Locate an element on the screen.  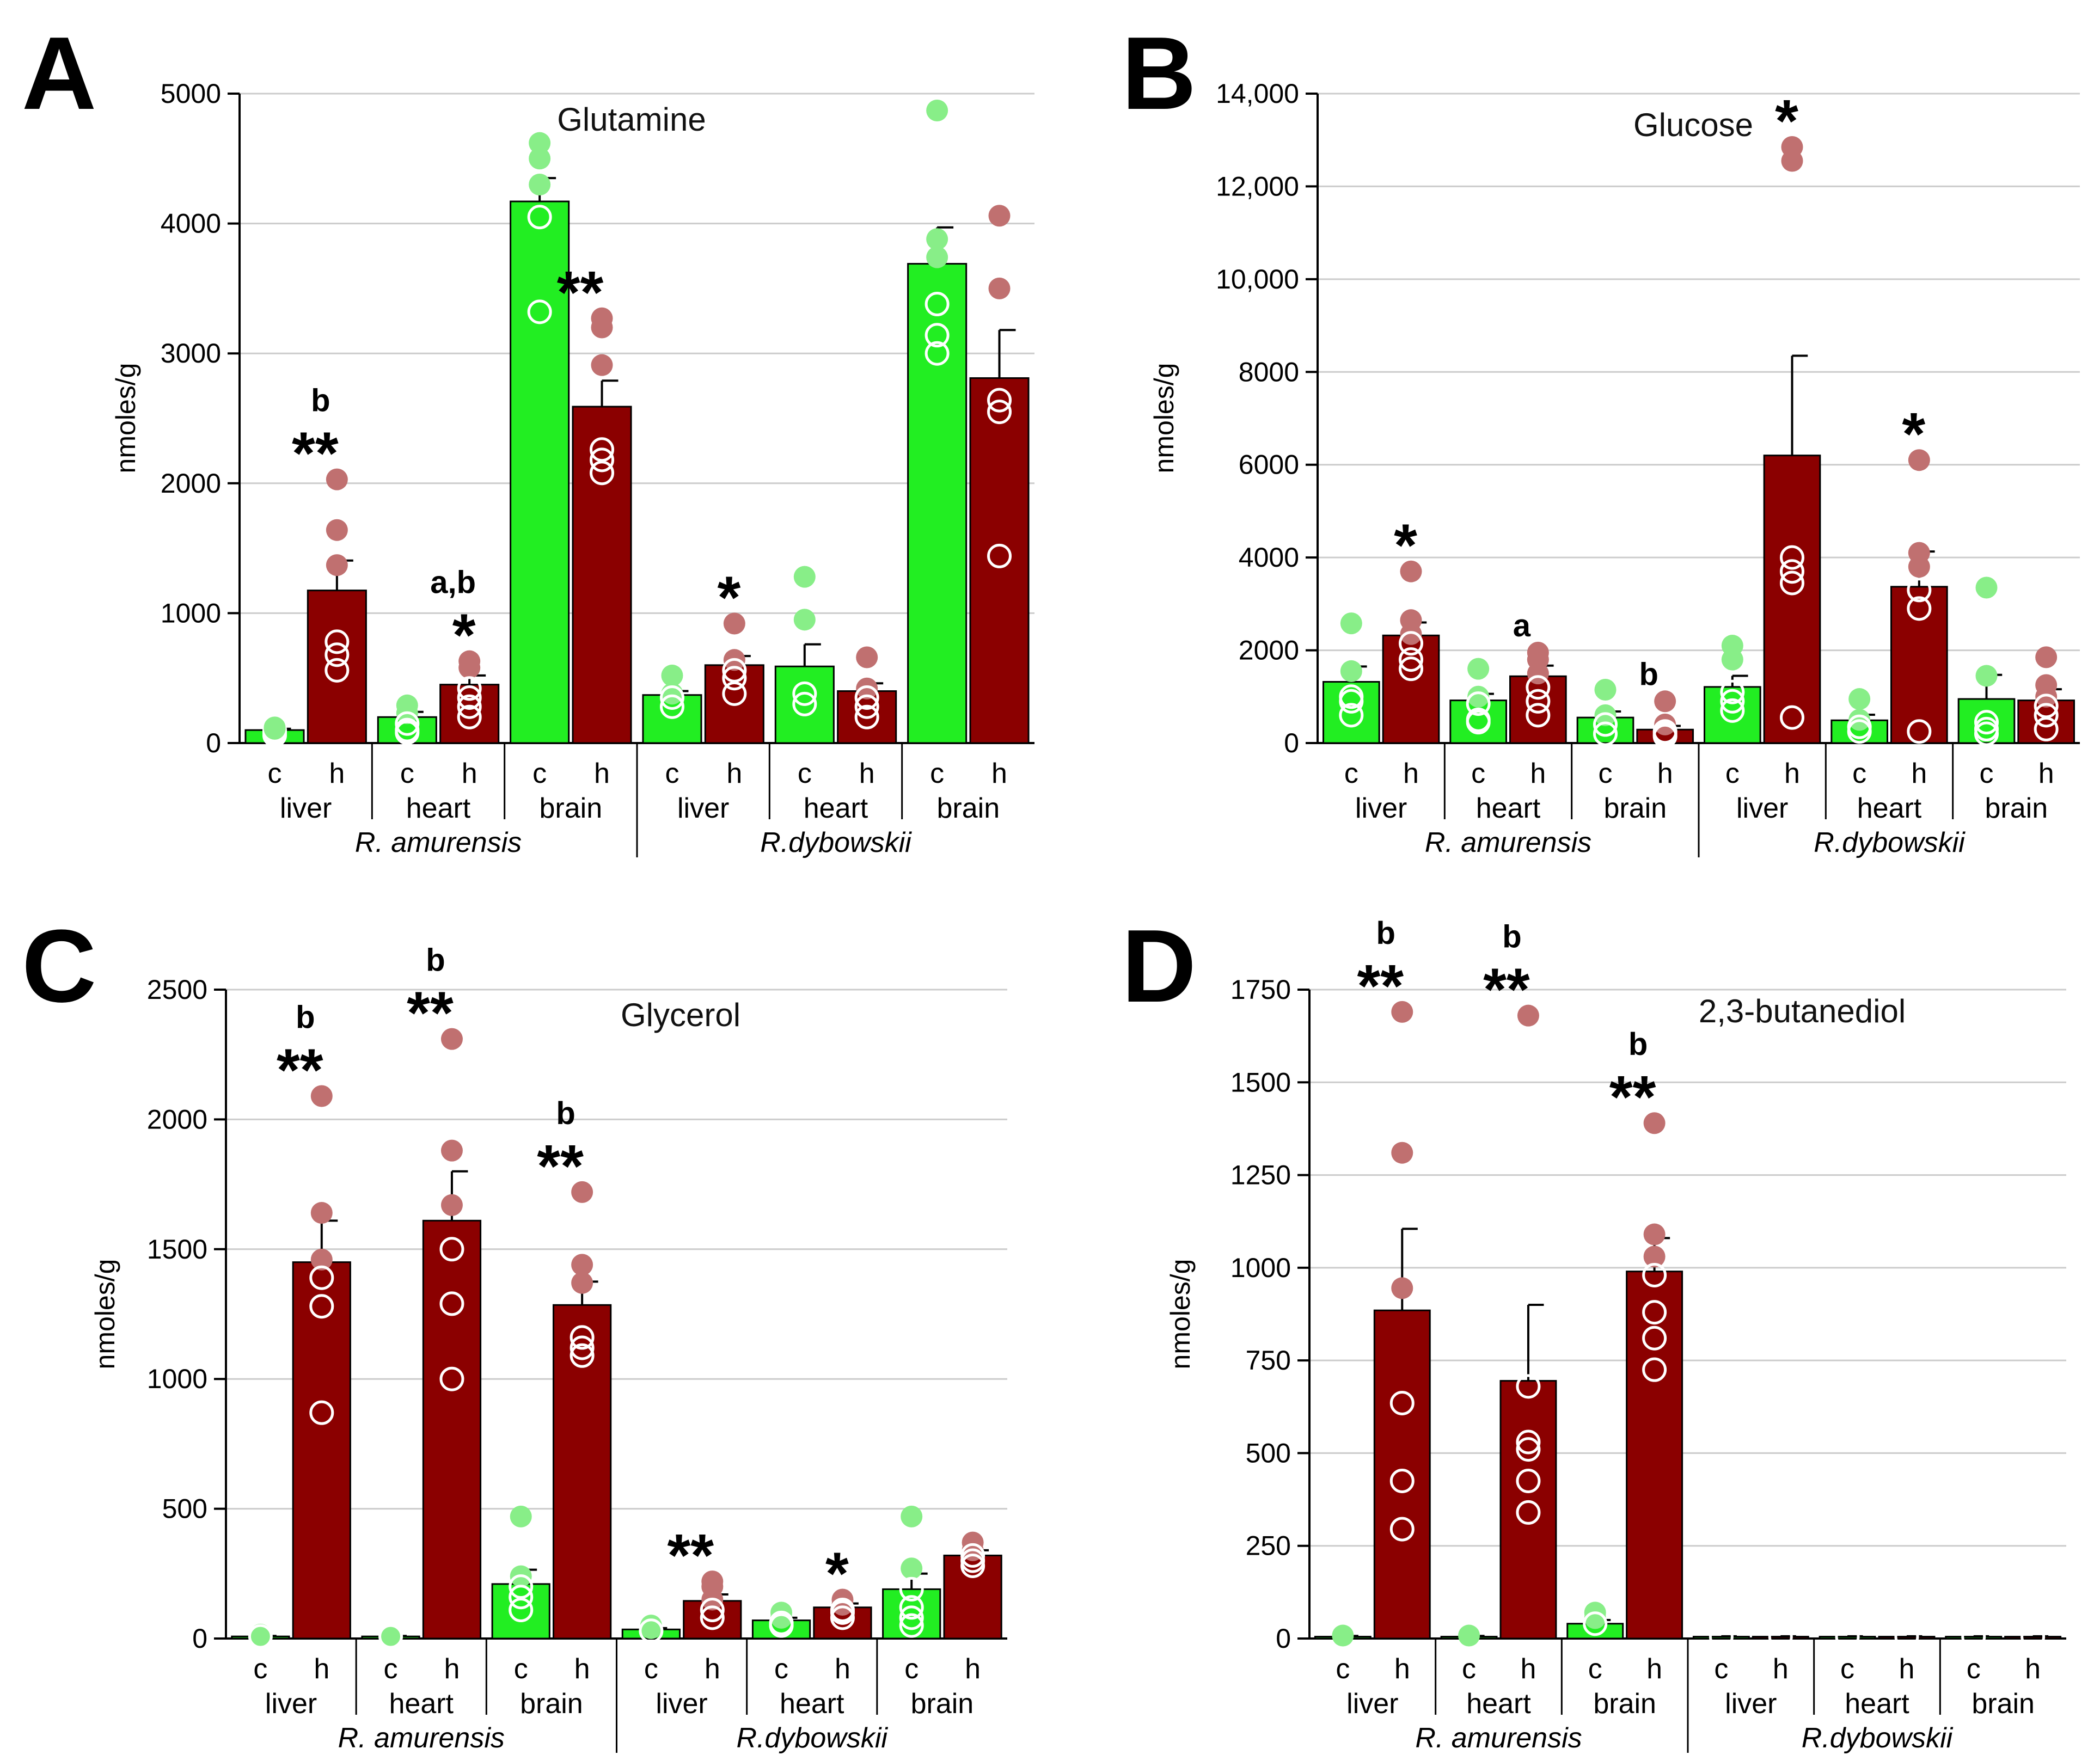
bar-hypoxia is located at coordinates (1402, 1474).